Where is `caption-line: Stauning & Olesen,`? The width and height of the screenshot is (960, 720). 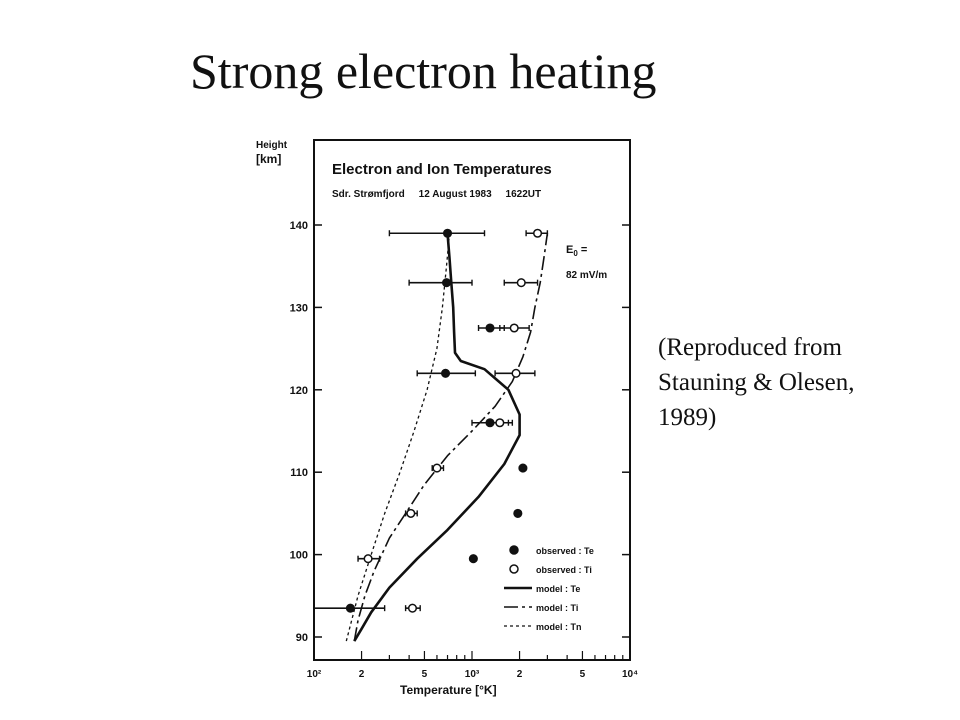 caption-line: Stauning & Olesen, is located at coordinates (756, 382).